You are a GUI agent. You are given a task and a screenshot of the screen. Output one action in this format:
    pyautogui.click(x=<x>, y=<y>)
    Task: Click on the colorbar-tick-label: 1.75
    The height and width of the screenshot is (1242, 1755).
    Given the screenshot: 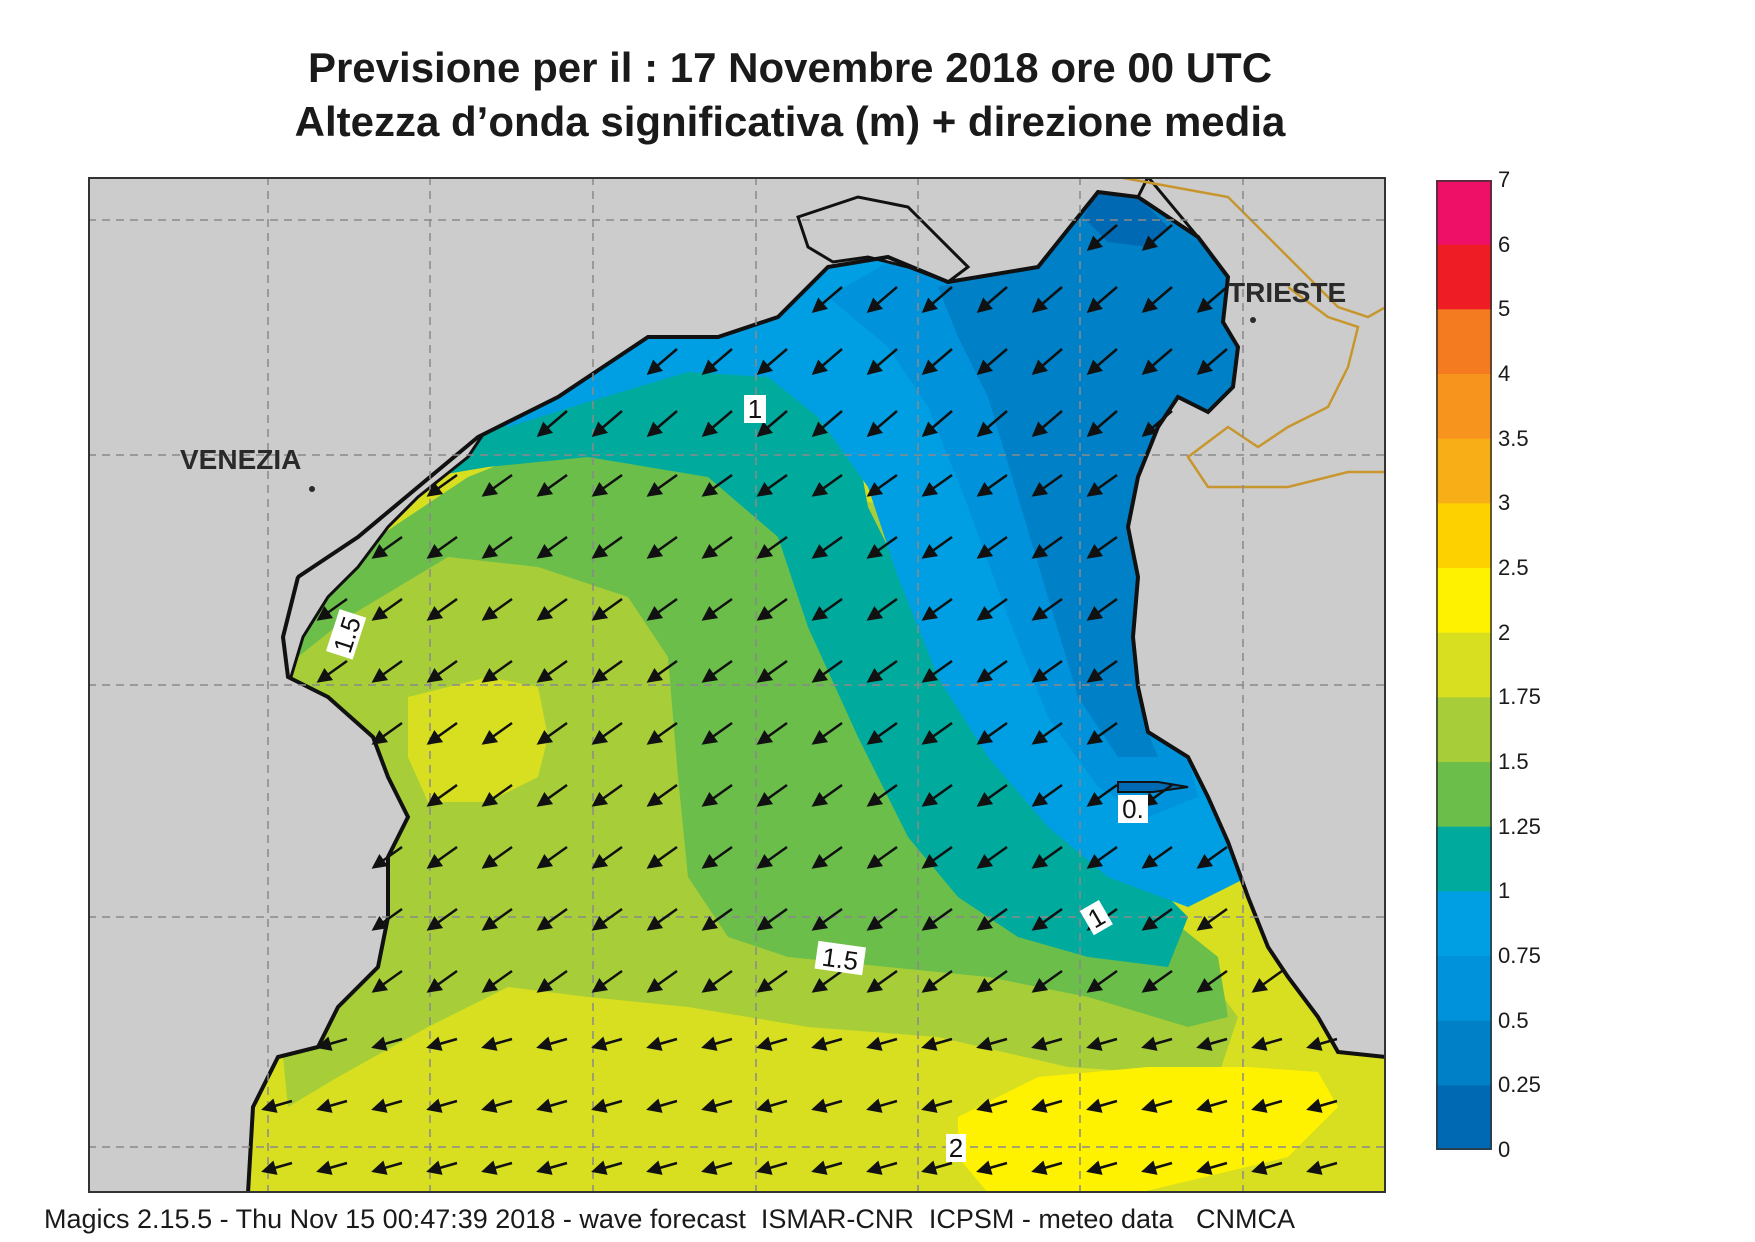 What is the action you would take?
    pyautogui.click(x=1519, y=697)
    